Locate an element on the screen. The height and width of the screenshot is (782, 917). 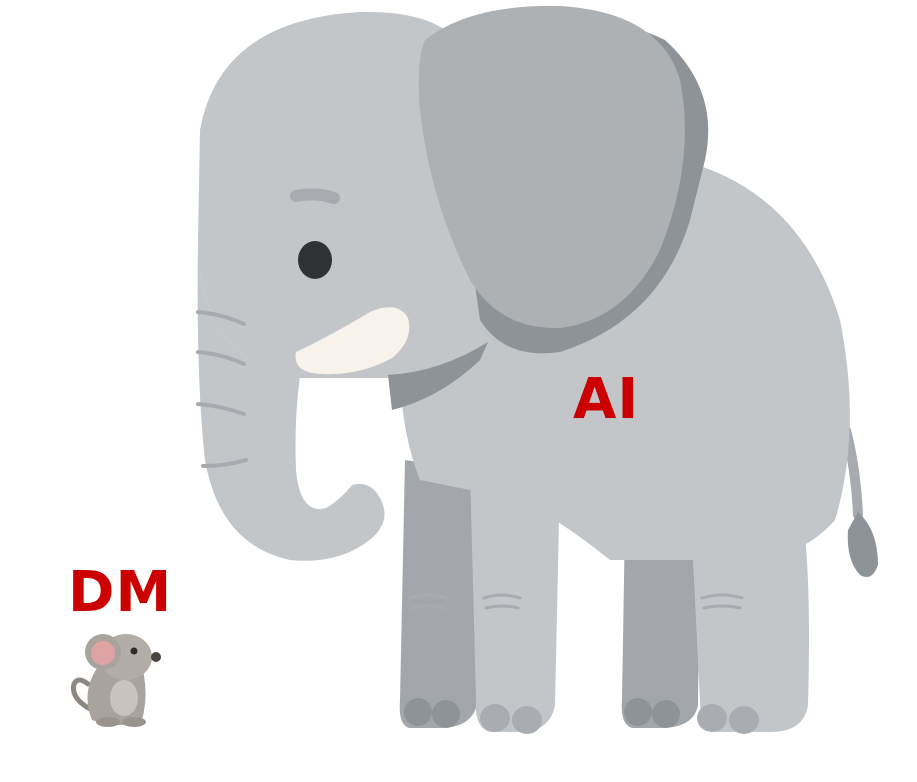
elephant-tail-tuft is located at coordinates (863, 544).